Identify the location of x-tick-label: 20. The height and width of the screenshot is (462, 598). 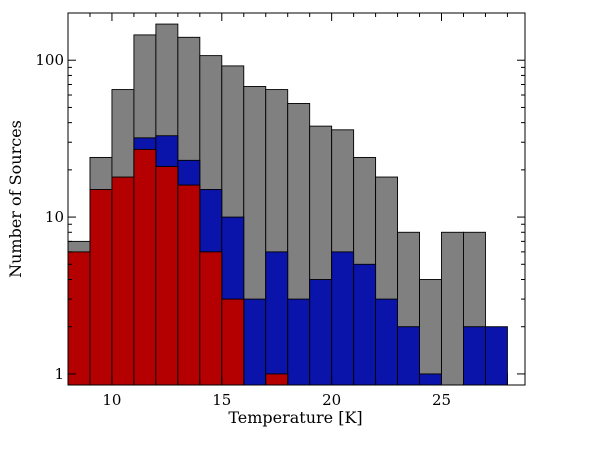
(331, 400).